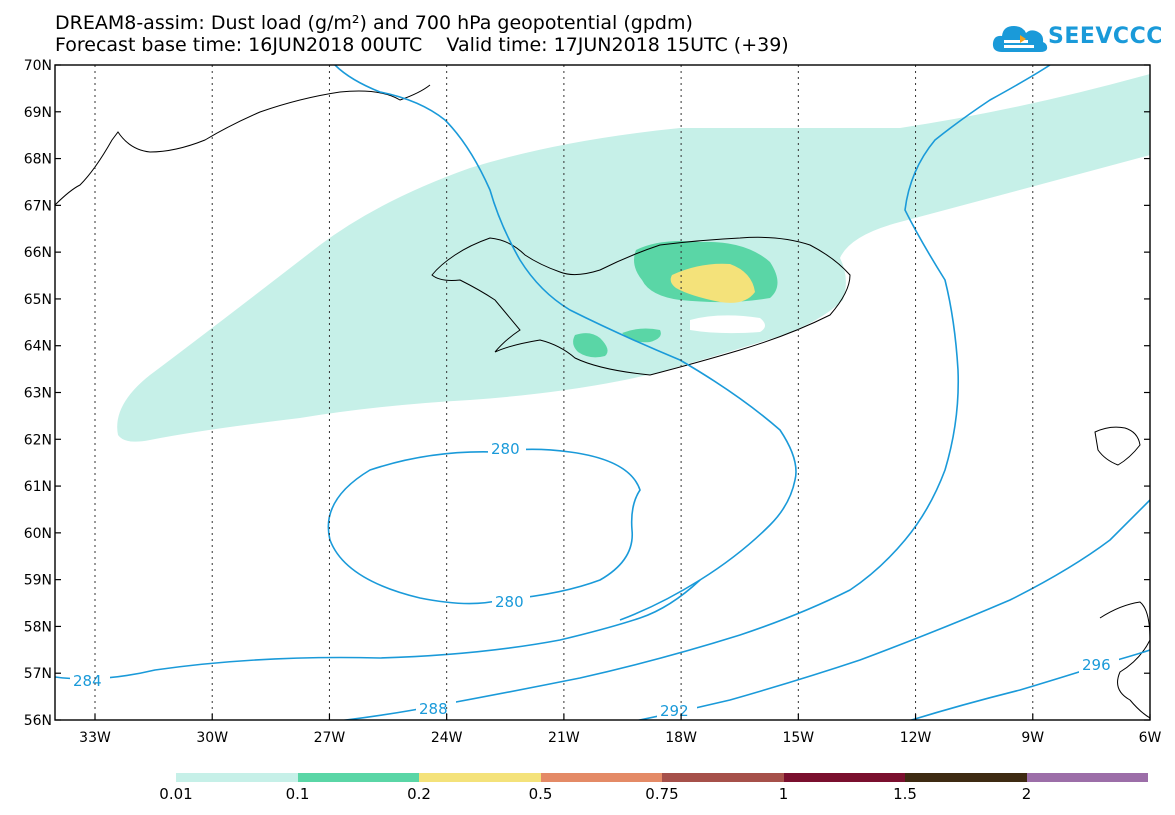 The height and width of the screenshot is (815, 1175). Describe the element at coordinates (38, 534) in the screenshot. I see `lat-label: 60N` at that location.